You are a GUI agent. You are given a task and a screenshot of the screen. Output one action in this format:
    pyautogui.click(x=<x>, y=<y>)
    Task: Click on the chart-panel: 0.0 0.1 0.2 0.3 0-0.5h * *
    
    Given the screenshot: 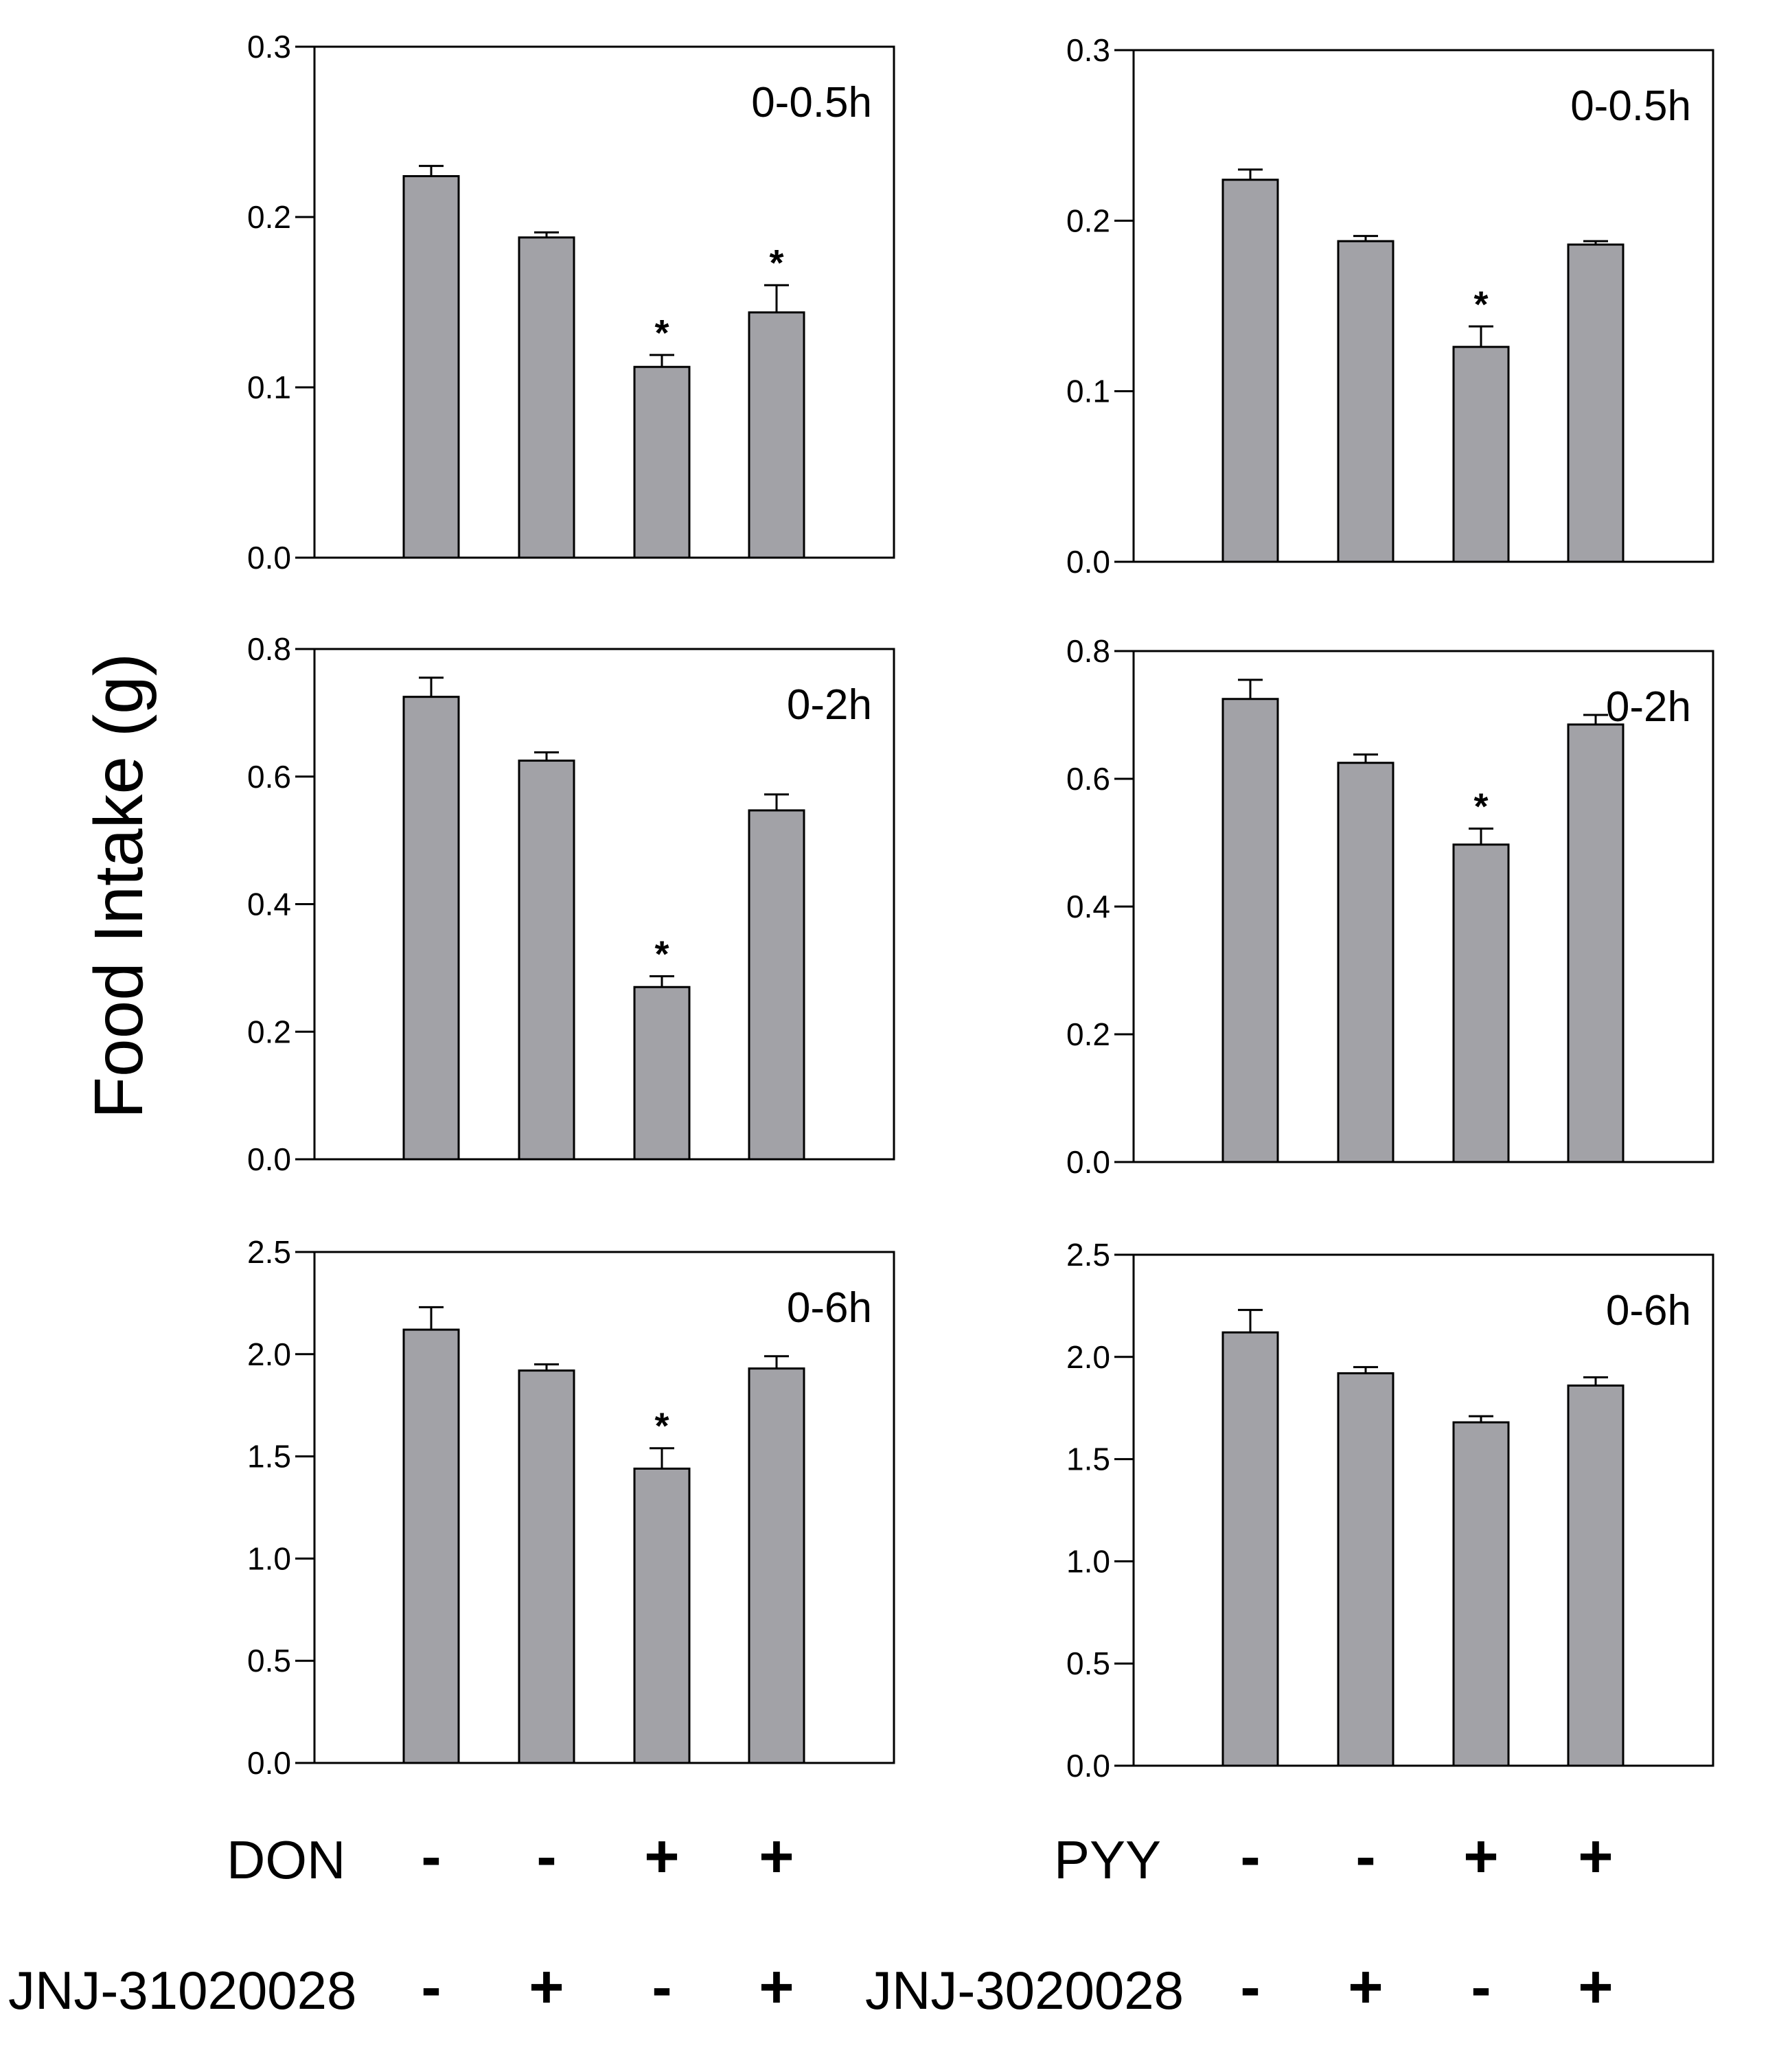 What is the action you would take?
    pyautogui.click(x=571, y=302)
    